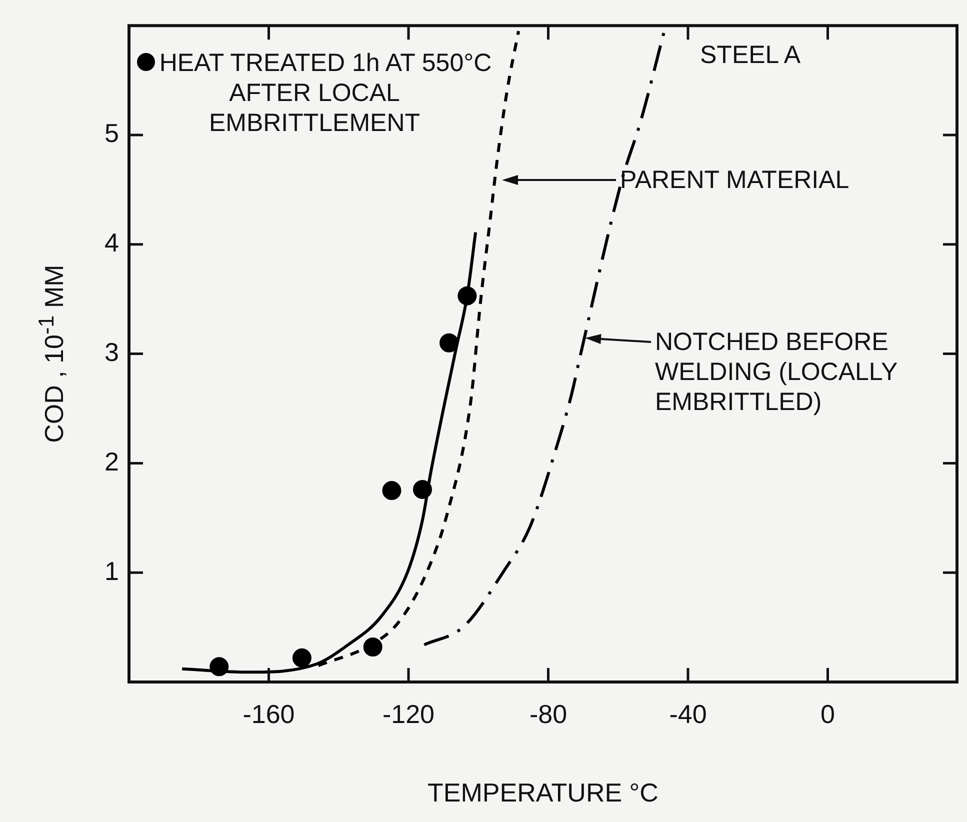 Image resolution: width=967 pixels, height=822 pixels. I want to click on y-tick-label: 5, so click(111, 133).